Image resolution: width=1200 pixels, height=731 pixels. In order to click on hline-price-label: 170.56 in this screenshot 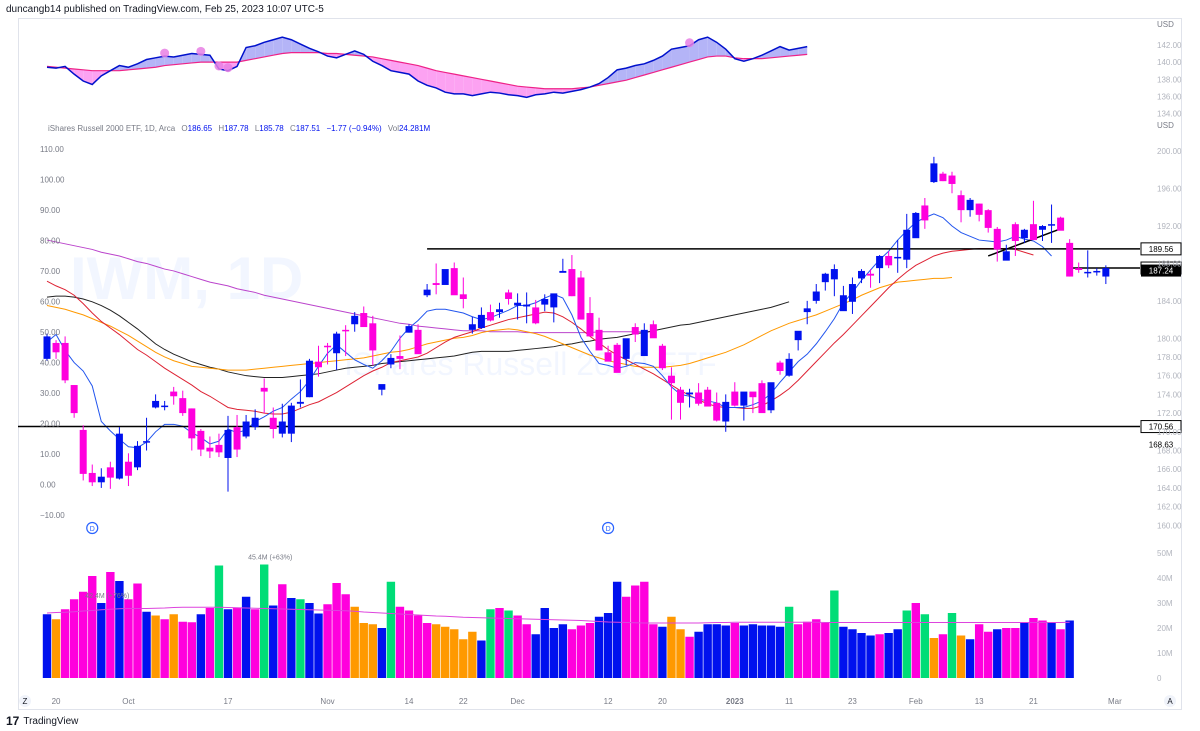, I will do `click(1161, 427)`.